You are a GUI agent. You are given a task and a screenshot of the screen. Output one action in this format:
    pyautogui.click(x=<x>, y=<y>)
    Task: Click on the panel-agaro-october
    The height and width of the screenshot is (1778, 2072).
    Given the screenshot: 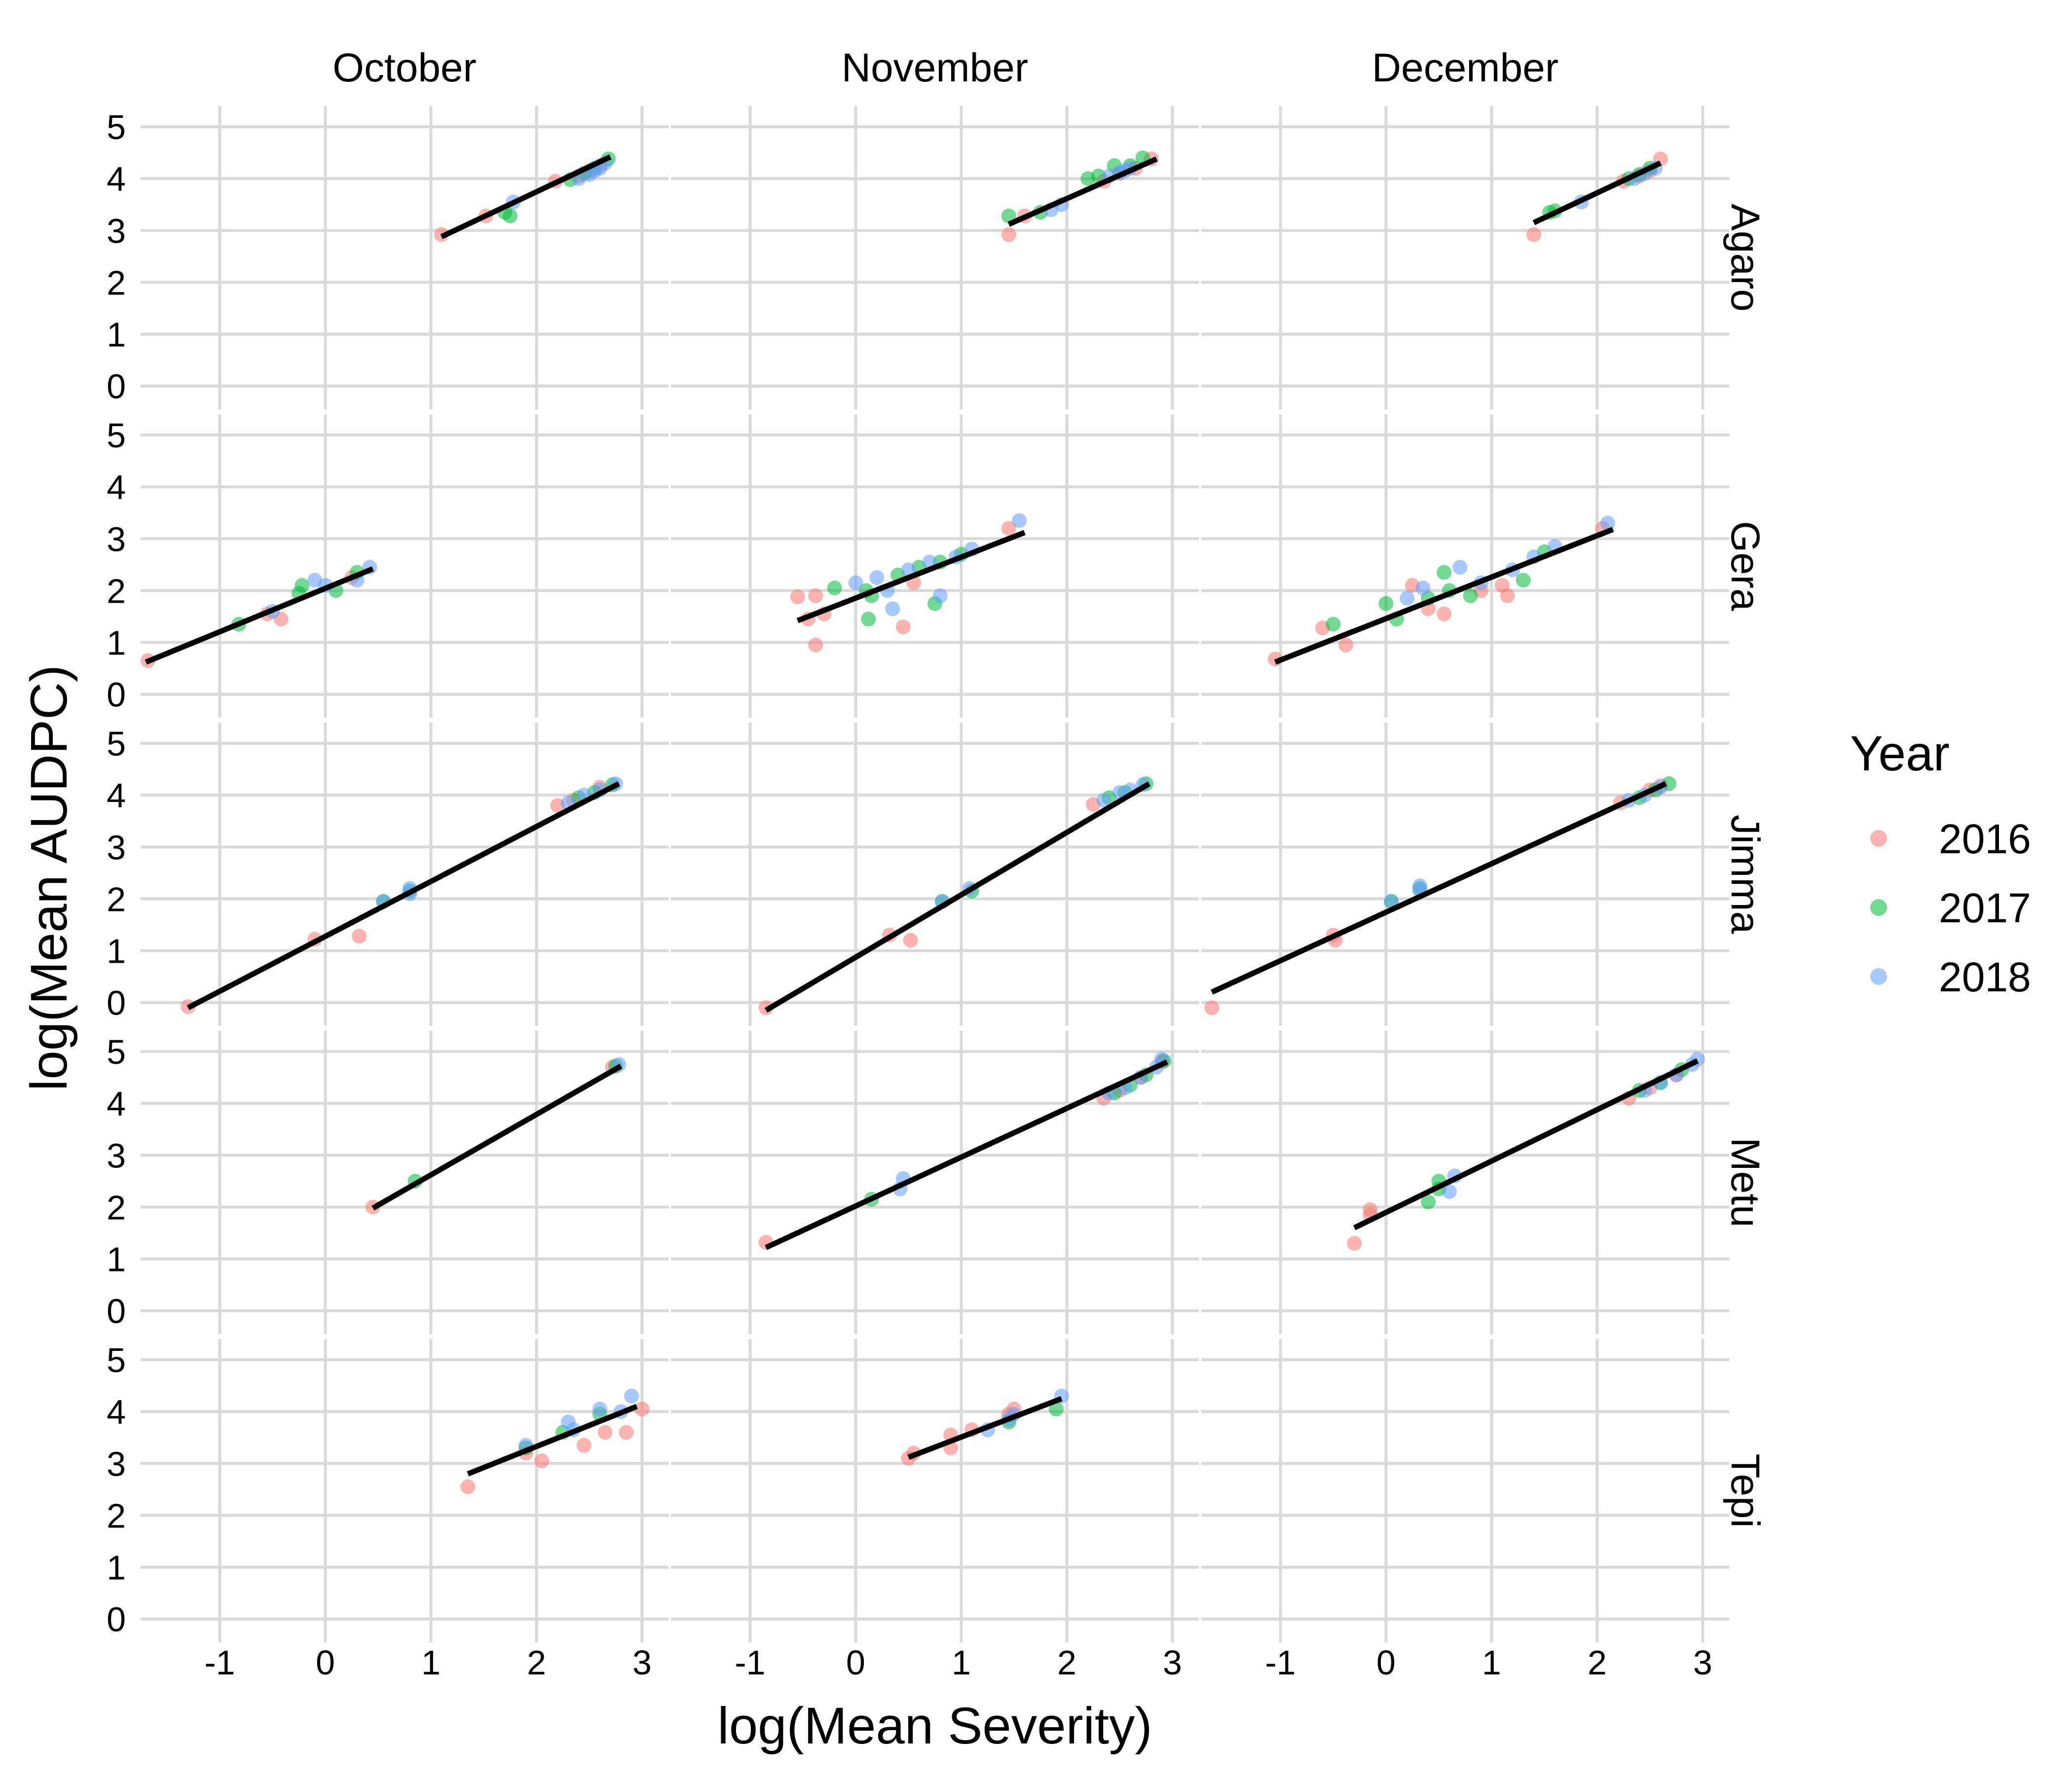 What is the action you would take?
    pyautogui.click(x=405, y=258)
    